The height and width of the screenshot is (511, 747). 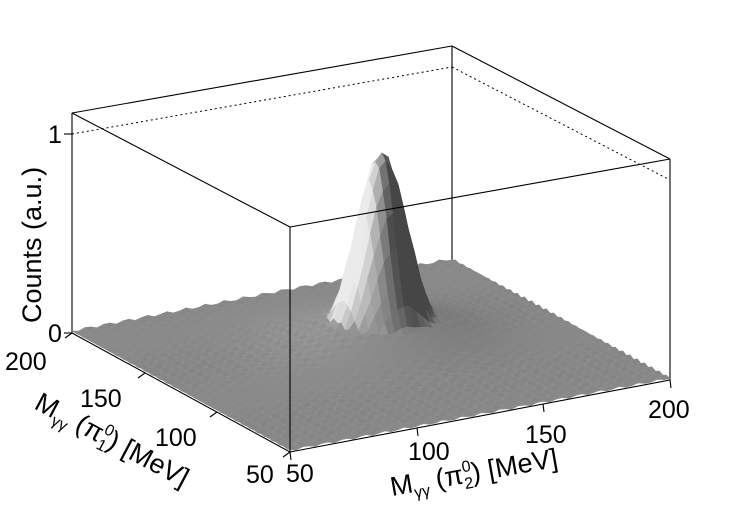 What do you see at coordinates (55, 135) in the screenshot?
I see `z-tick-label-1: 1` at bounding box center [55, 135].